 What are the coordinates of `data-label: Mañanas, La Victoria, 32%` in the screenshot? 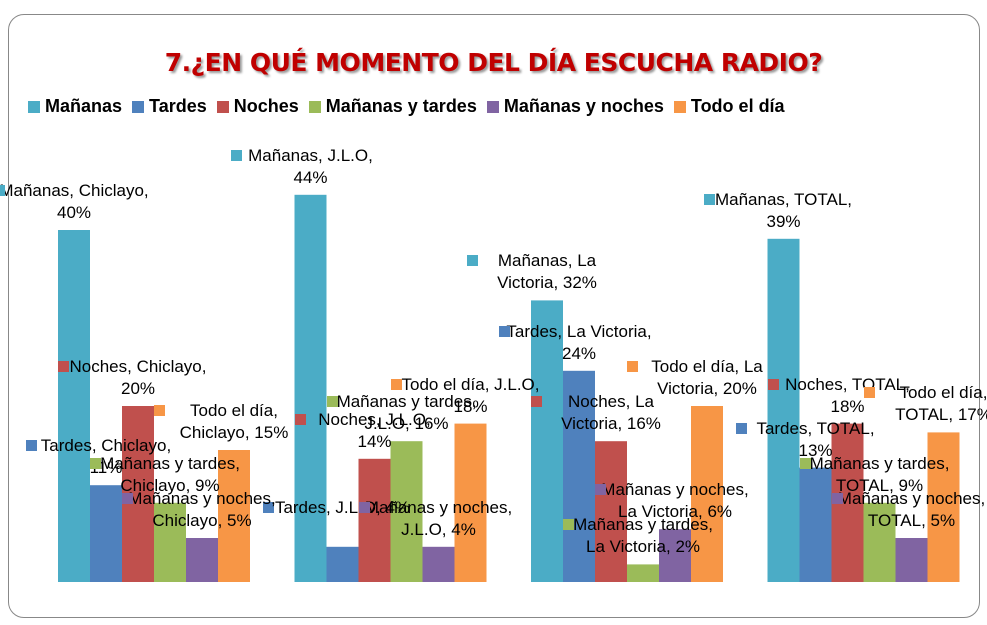 It's located at (547, 272).